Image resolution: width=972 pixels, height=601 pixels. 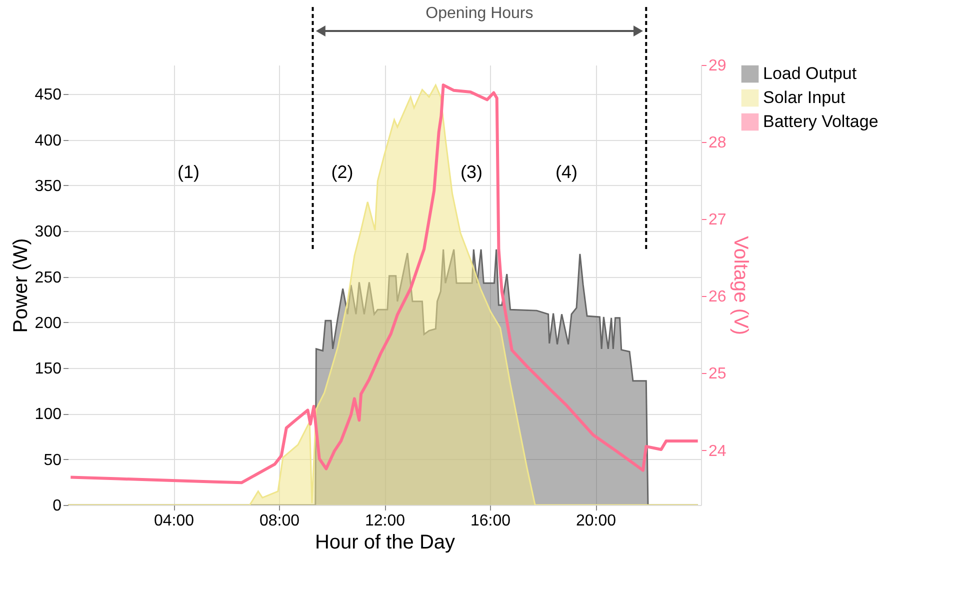 I want to click on legend-label: Load Output, so click(x=810, y=73).